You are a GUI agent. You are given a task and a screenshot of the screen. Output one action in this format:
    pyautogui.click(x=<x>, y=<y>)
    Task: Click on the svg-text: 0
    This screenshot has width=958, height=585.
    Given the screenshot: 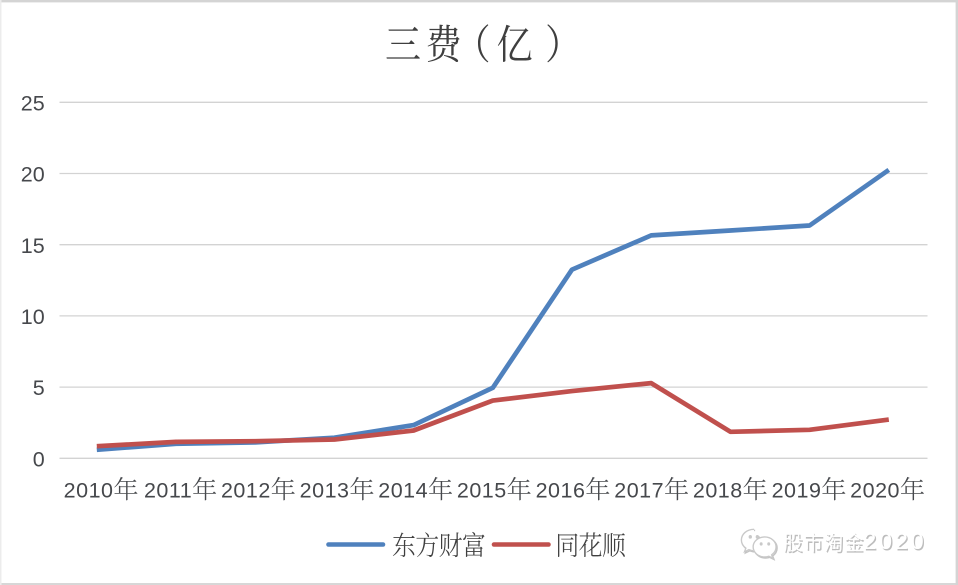 What is the action you would take?
    pyautogui.click(x=39, y=459)
    